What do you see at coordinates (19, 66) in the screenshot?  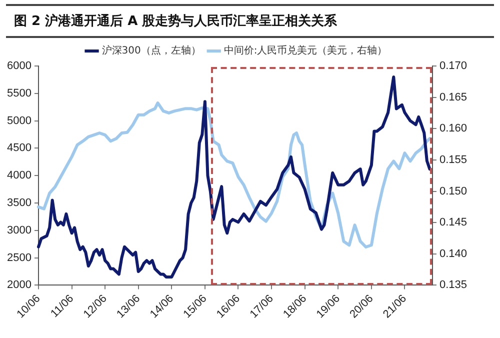 I see `y-tick-label: 6000` at bounding box center [19, 66].